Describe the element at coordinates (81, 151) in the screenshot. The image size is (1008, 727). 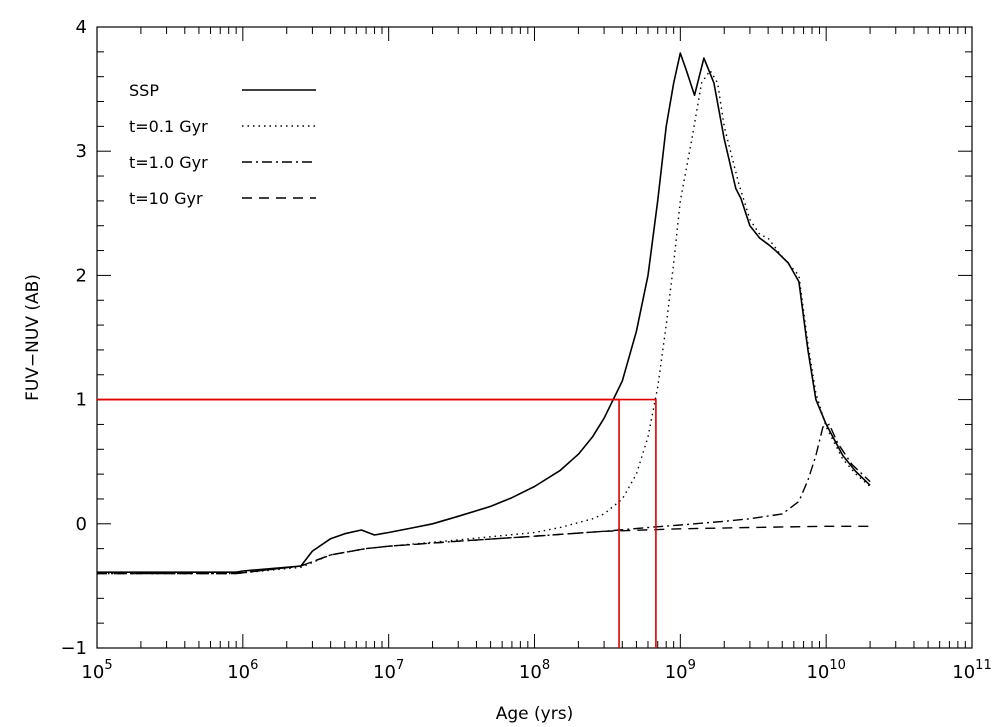
I see `y-tick-label: 3` at that location.